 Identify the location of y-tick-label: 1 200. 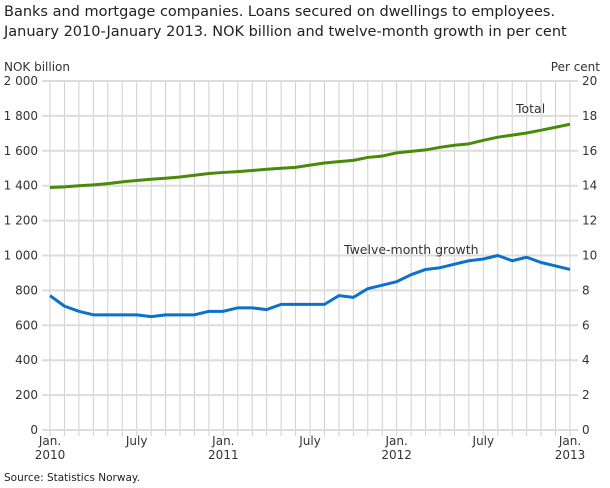
(21, 221).